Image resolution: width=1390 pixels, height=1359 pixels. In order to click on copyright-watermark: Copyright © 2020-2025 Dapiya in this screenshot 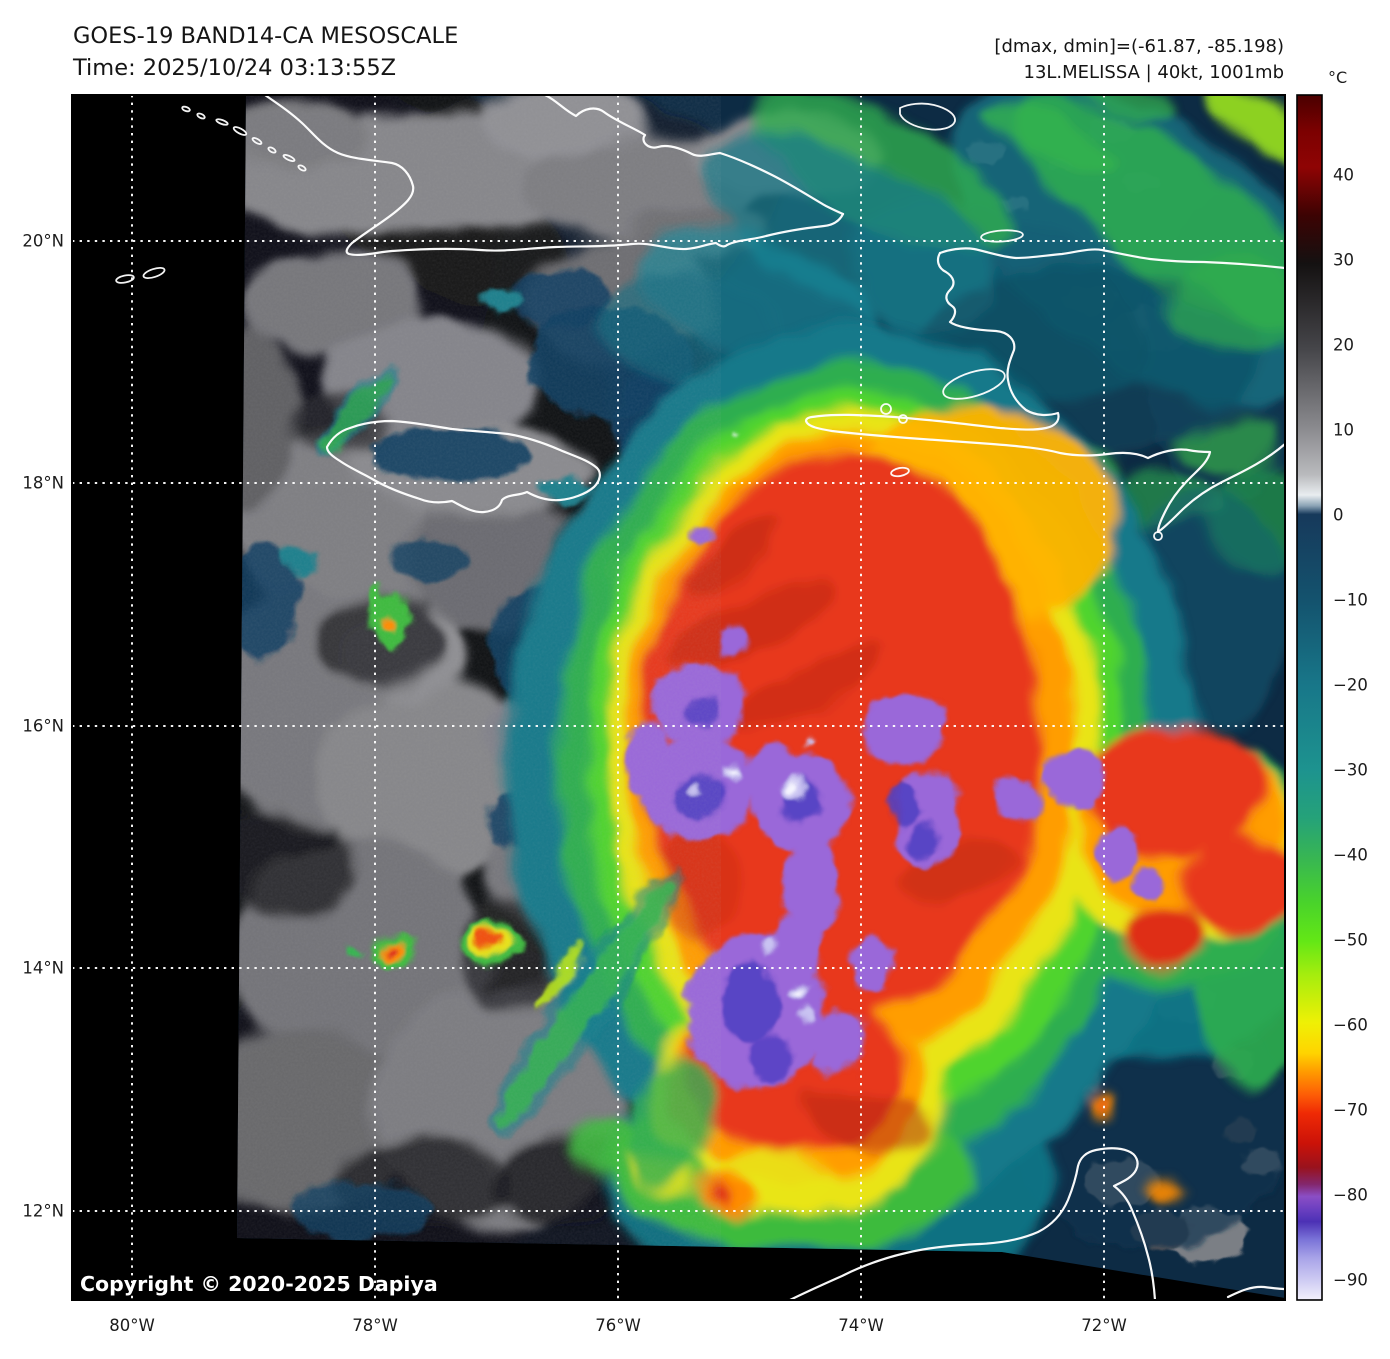, I will do `click(259, 1284)`.